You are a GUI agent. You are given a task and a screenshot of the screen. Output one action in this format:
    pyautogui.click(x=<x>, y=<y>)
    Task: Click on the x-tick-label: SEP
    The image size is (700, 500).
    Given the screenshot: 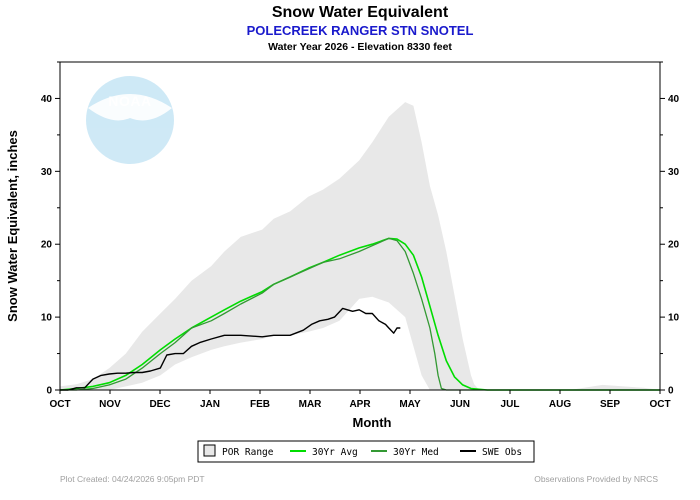 What is the action you would take?
    pyautogui.click(x=610, y=404)
    